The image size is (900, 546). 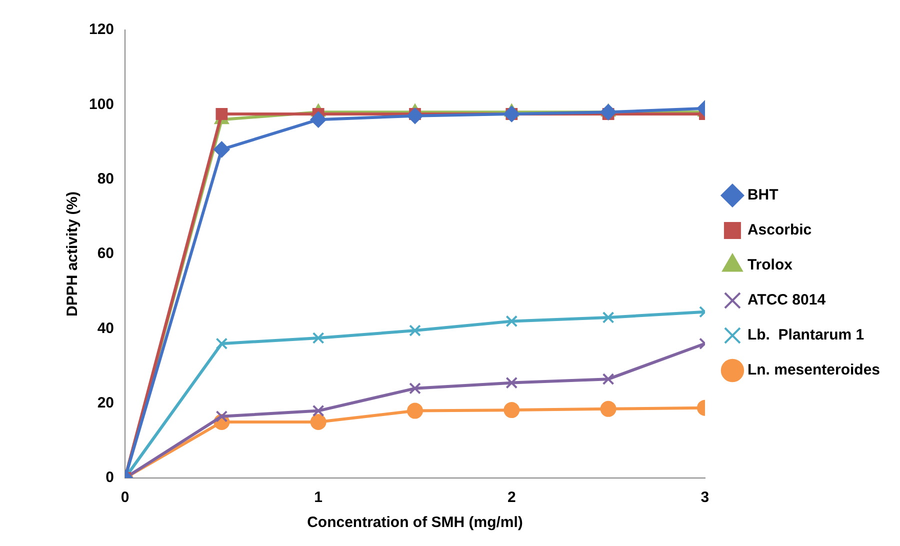 What do you see at coordinates (73, 254) in the screenshot?
I see `y-axis-title: DPPH activity (%)` at bounding box center [73, 254].